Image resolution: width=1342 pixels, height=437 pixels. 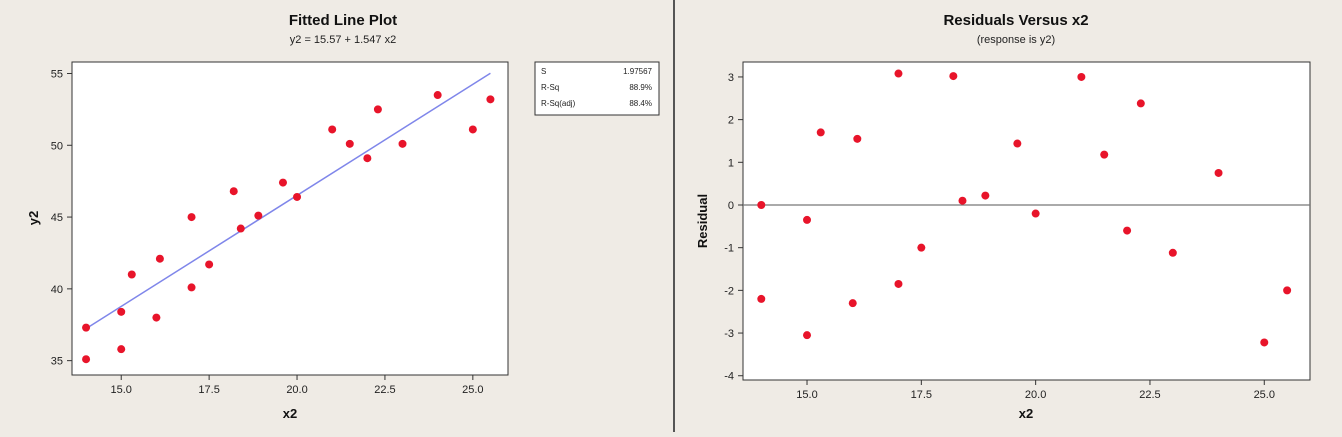 I want to click on chart-title: Residuals Versus x2, so click(x=1015, y=20).